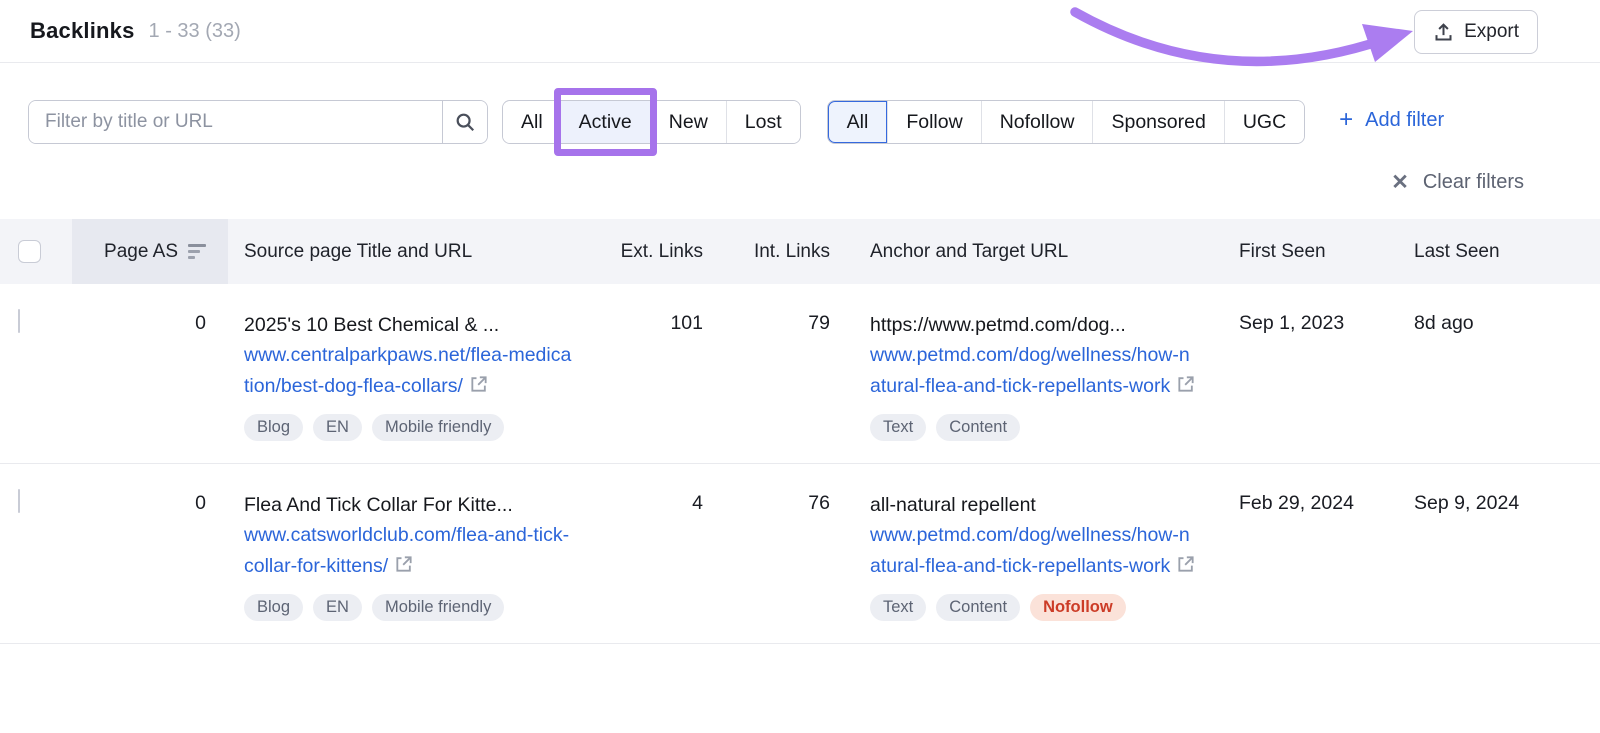 This screenshot has height=733, width=1600. I want to click on results-range: 1 - 33 (33), so click(194, 30).